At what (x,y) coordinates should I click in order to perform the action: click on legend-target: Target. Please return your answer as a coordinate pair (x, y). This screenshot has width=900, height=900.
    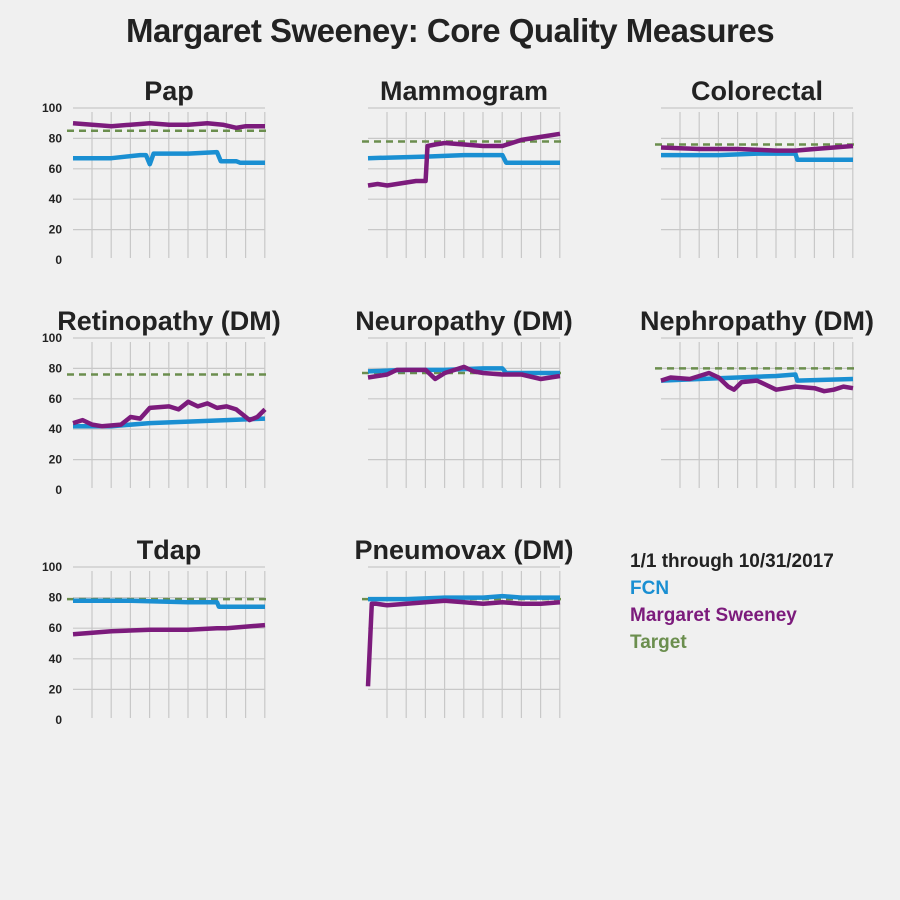
    Looking at the image, I should click on (658, 642).